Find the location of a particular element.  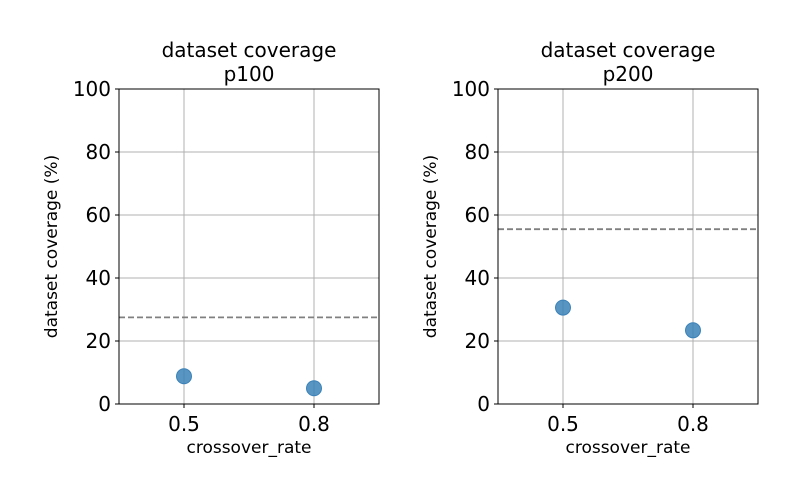

chart-subtitle: p200 is located at coordinates (628, 74).